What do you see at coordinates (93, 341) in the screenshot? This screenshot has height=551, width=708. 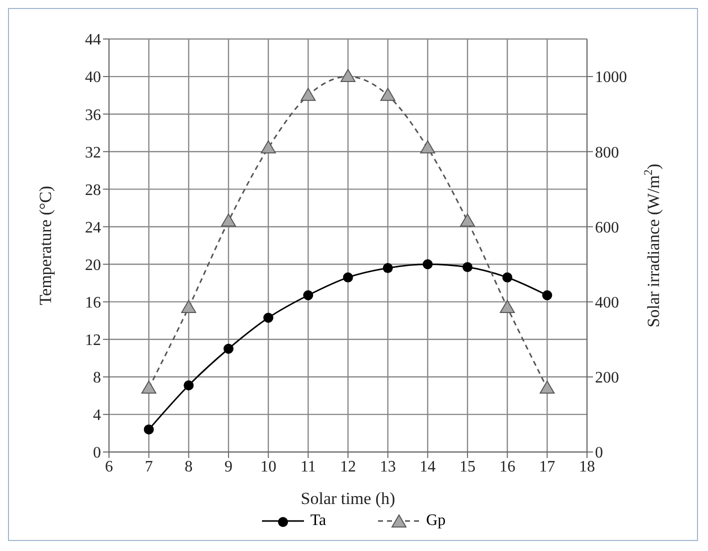 I see `y-tick-label: 12` at bounding box center [93, 341].